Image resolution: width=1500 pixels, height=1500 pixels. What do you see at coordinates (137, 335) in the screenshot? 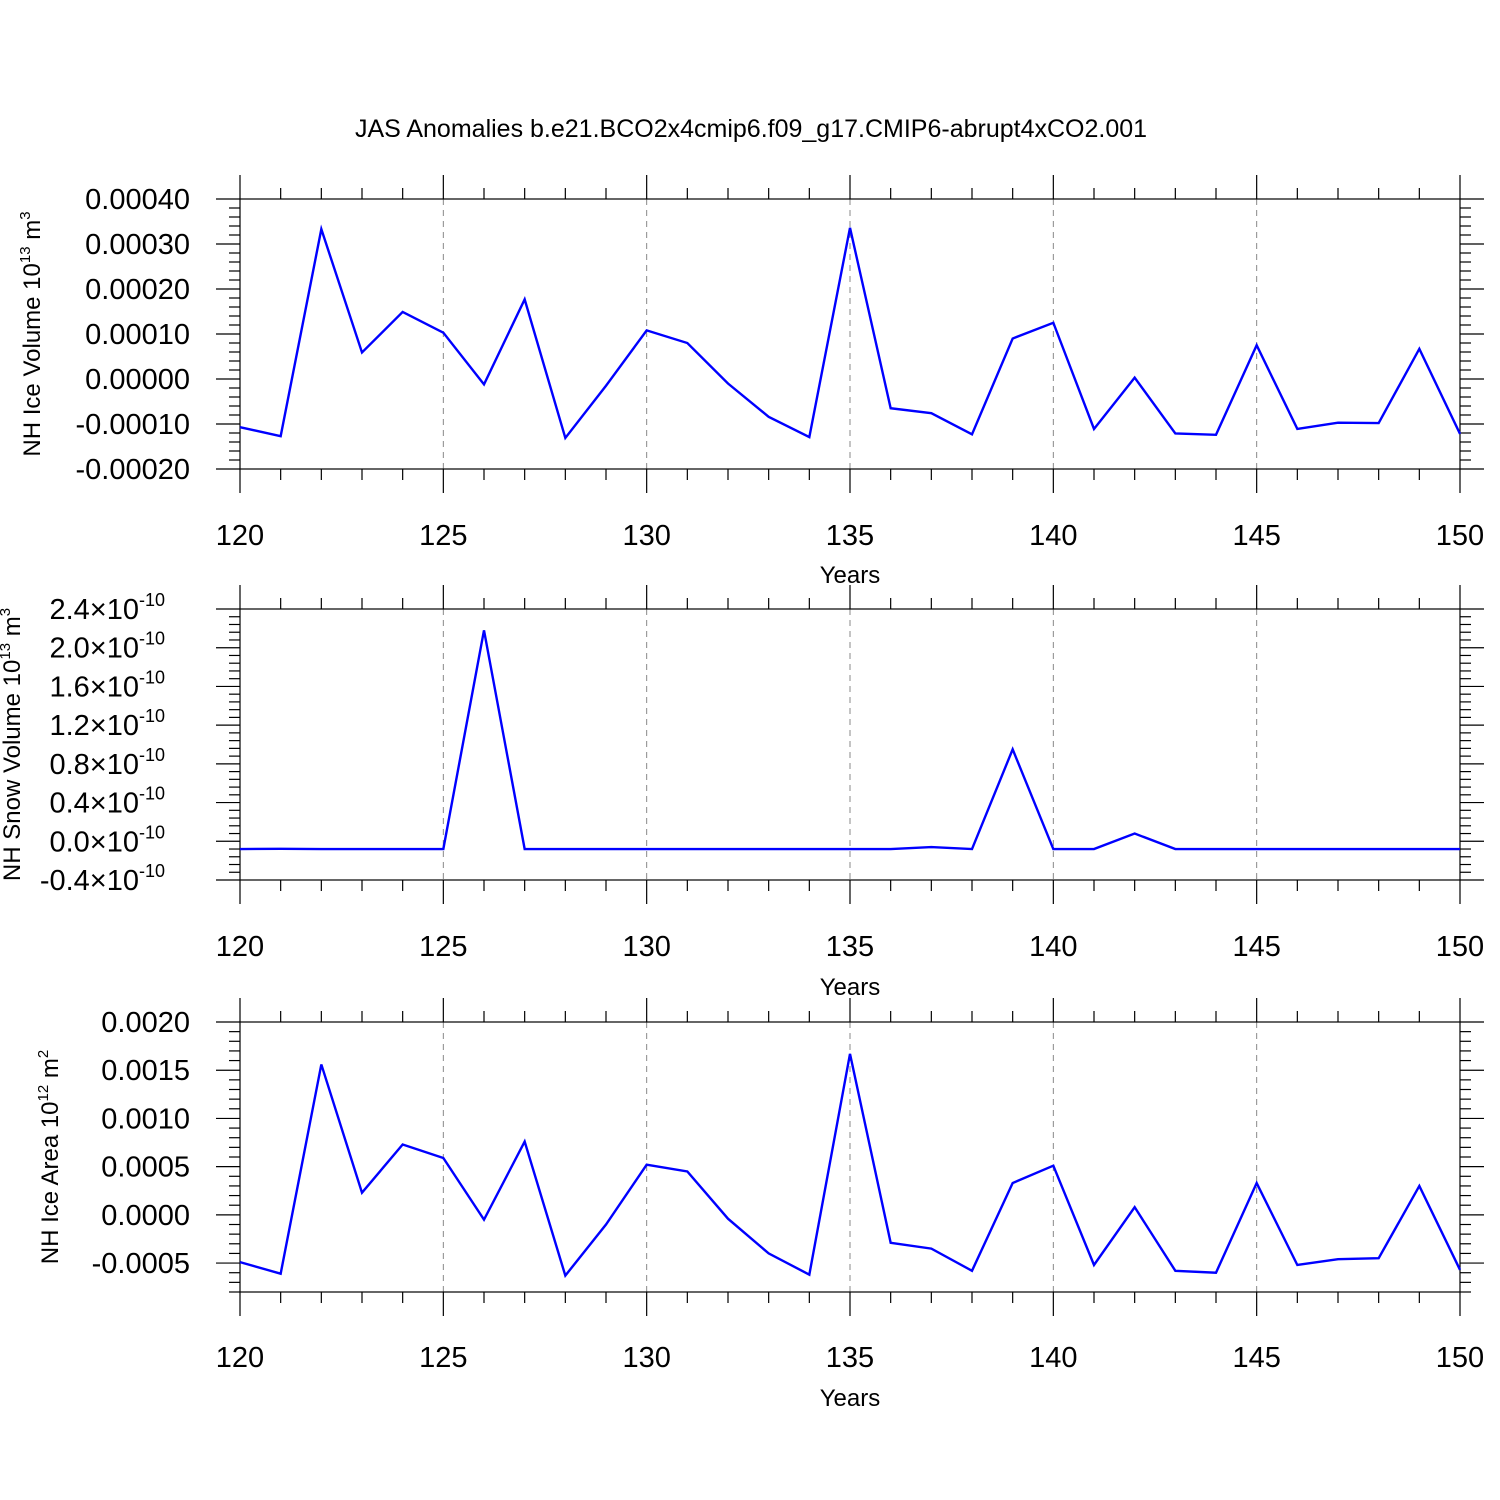
I see `y-tick-label: 0.00010` at bounding box center [137, 335].